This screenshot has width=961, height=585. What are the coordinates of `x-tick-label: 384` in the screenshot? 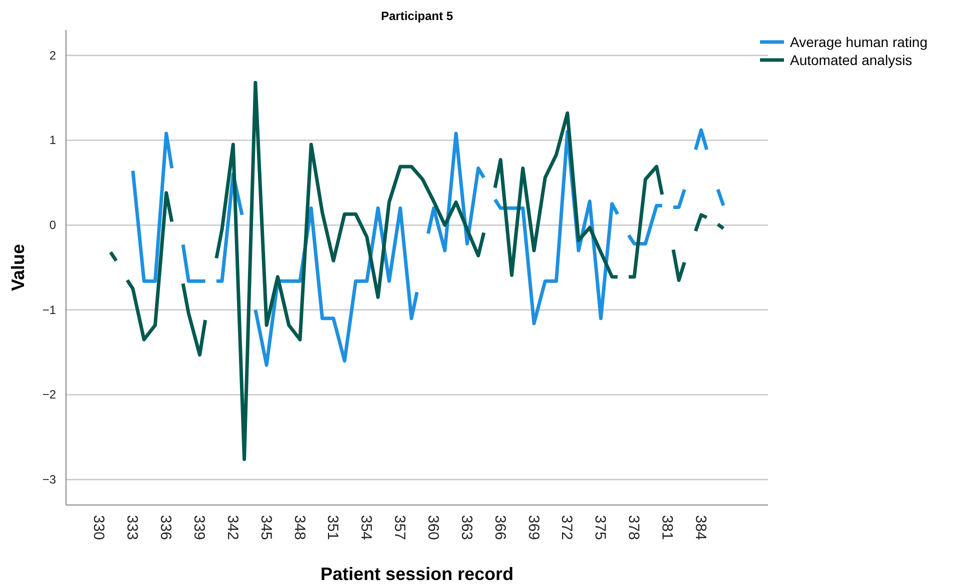 It's located at (700, 527).